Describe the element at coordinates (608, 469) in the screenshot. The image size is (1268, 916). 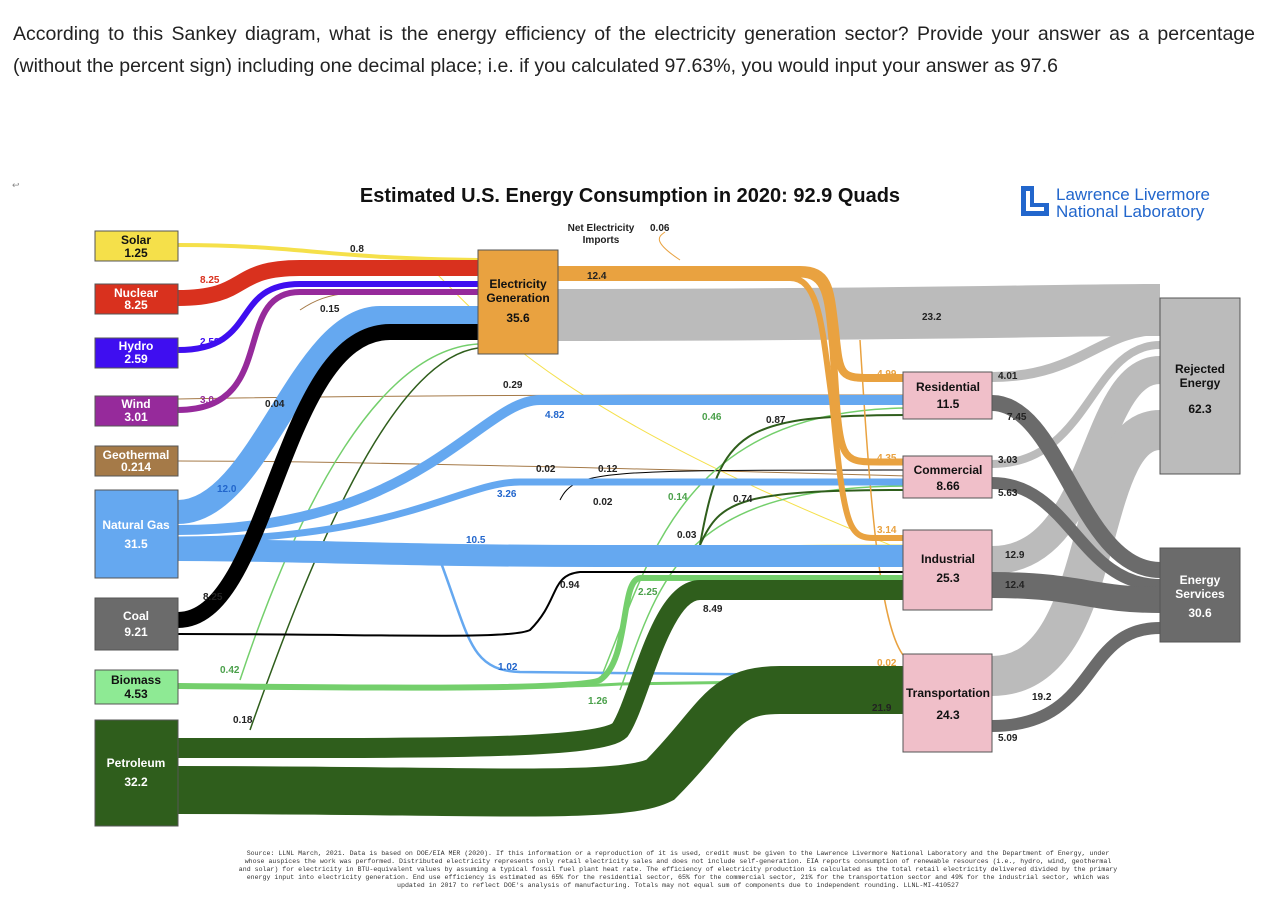
I see `label-geo-sm2: 0.12` at that location.